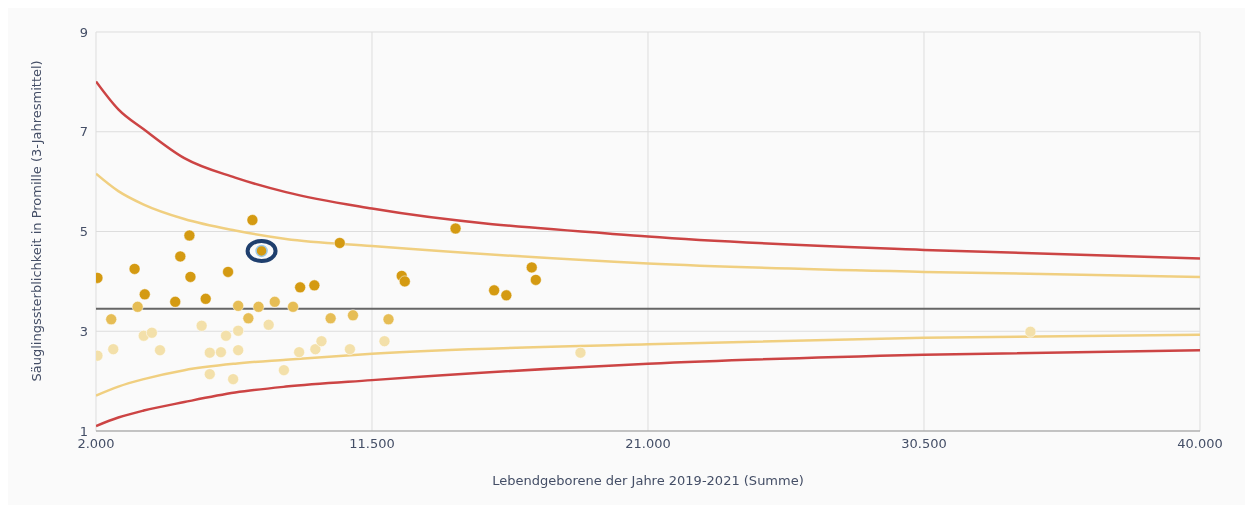 The height and width of the screenshot is (513, 1253). Describe the element at coordinates (83, 132) in the screenshot. I see `y-tick-label: 7` at that location.